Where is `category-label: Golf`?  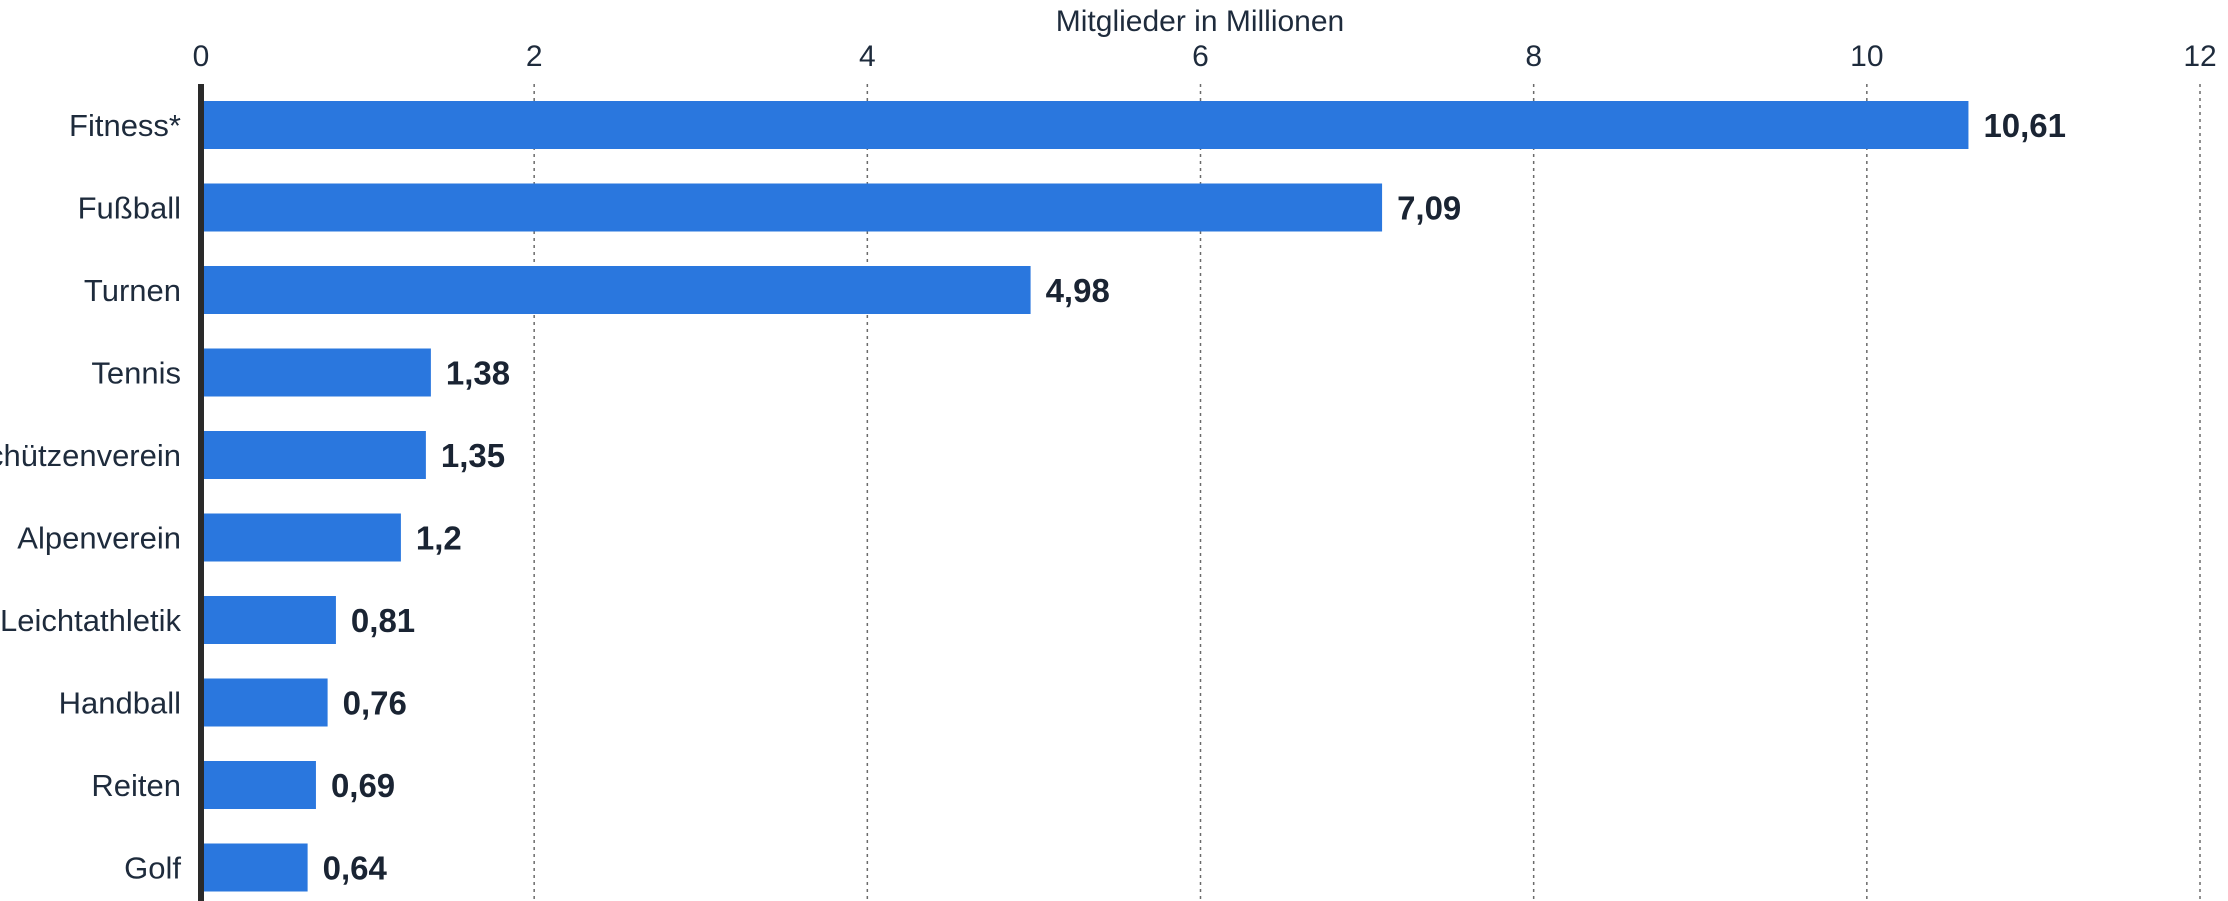
category-label: Golf is located at coordinates (152, 868).